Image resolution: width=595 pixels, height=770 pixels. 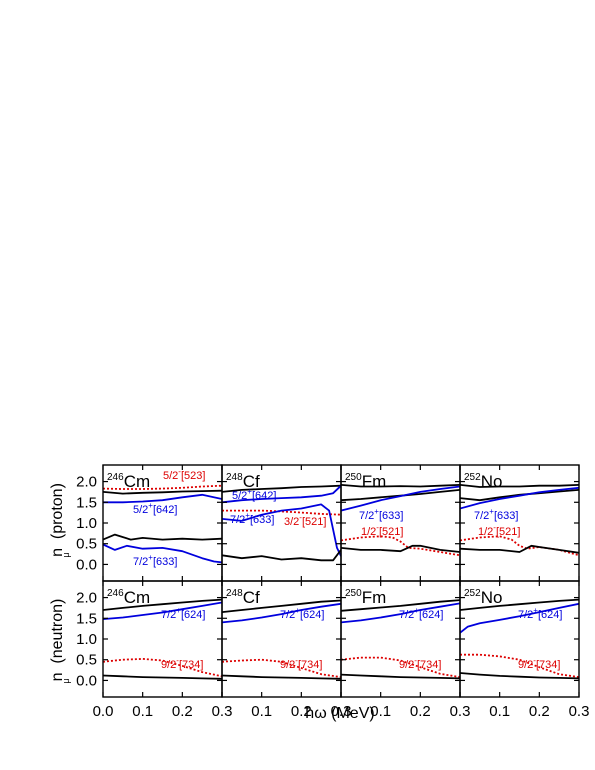 I want to click on panel-neutron-fm: 0.1 0.2 0.3 250Fm 7/2+[624] 9/2-[734], so click(x=405, y=650).